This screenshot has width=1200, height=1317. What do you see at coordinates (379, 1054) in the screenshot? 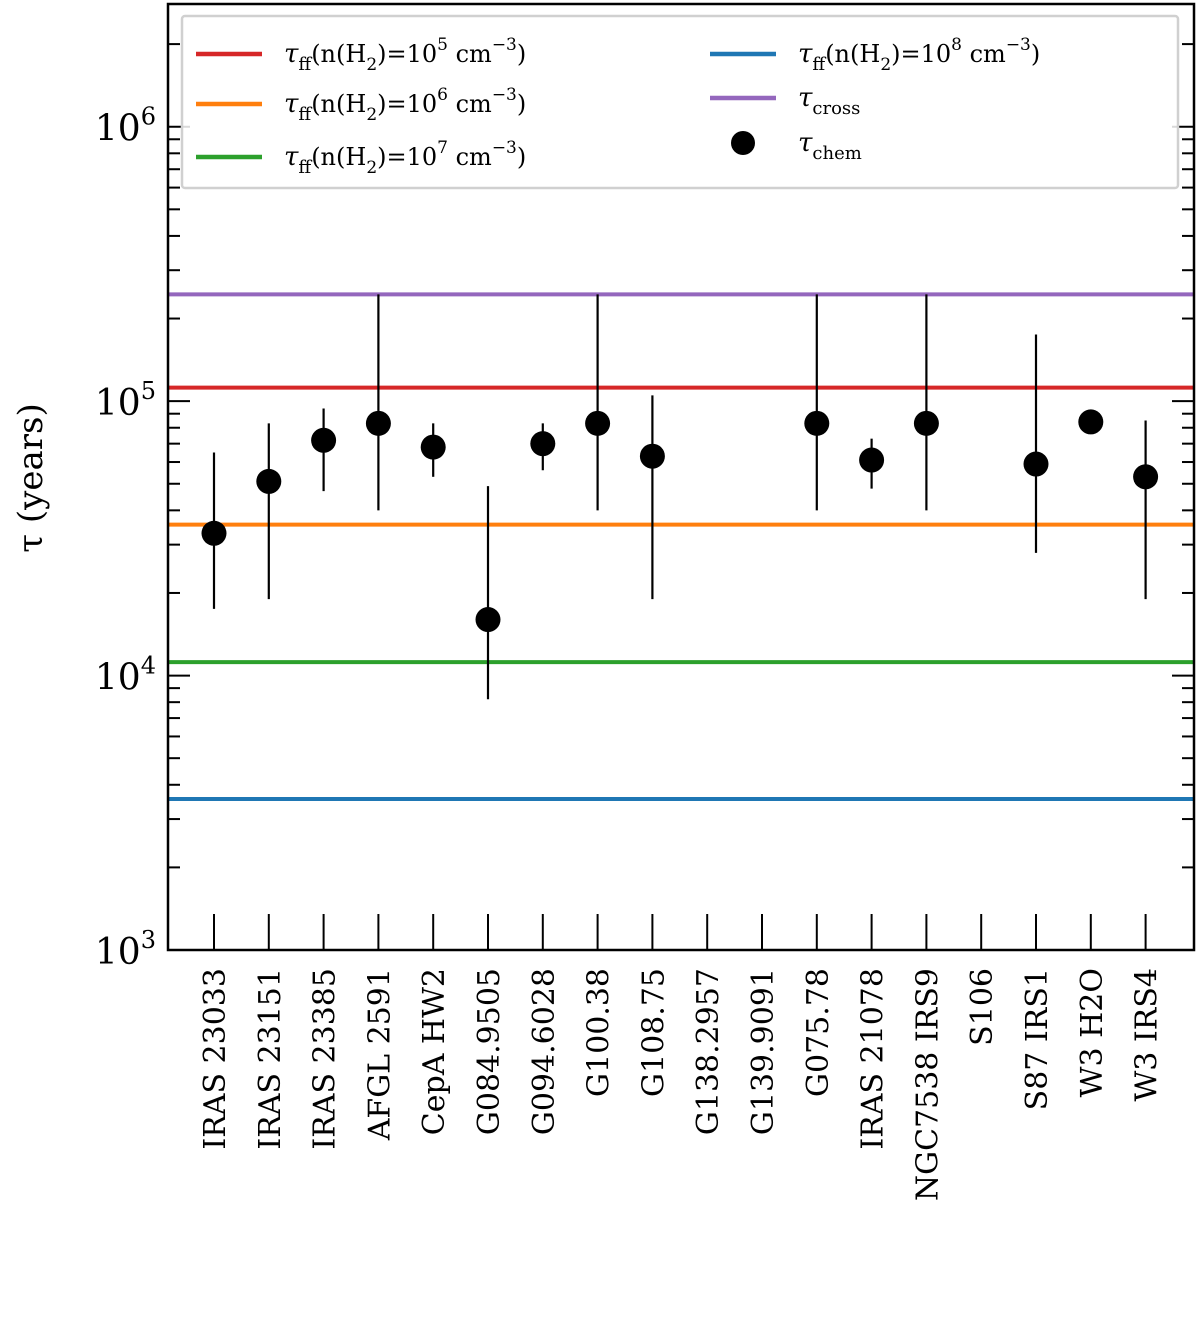
I see `x-tick-label: AFGL 2591` at bounding box center [379, 1054].